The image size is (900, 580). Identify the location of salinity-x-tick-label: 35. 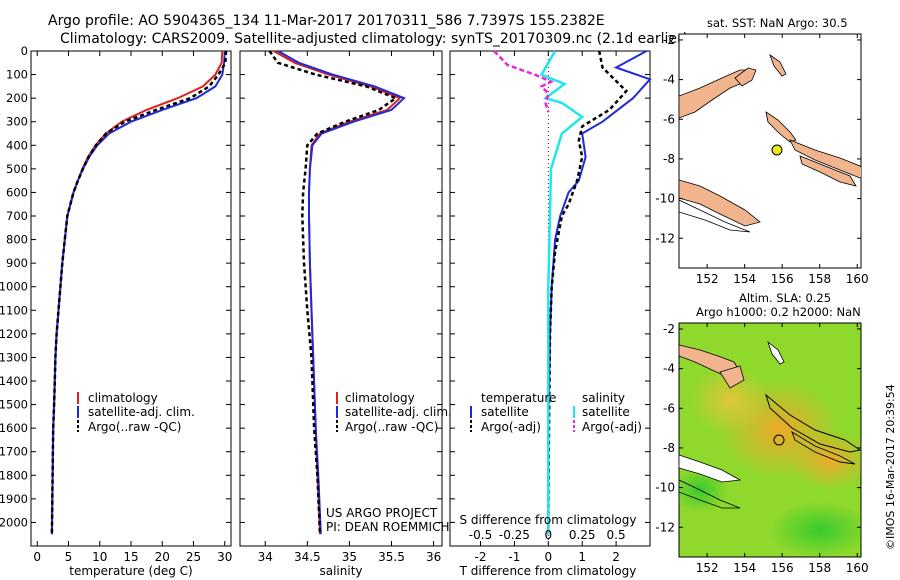
(349, 557).